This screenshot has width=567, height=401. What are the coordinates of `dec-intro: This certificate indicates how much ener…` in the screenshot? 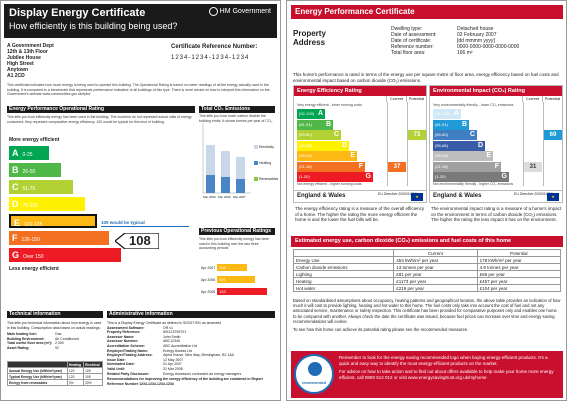 It's located at (138, 89).